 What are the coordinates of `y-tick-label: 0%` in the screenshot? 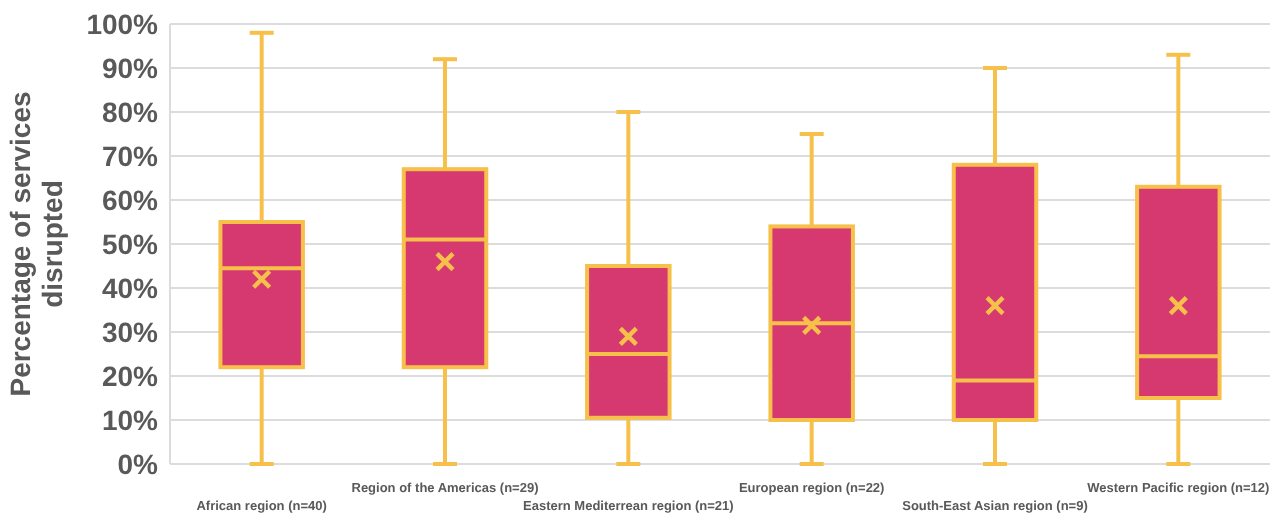 It's located at (138, 463).